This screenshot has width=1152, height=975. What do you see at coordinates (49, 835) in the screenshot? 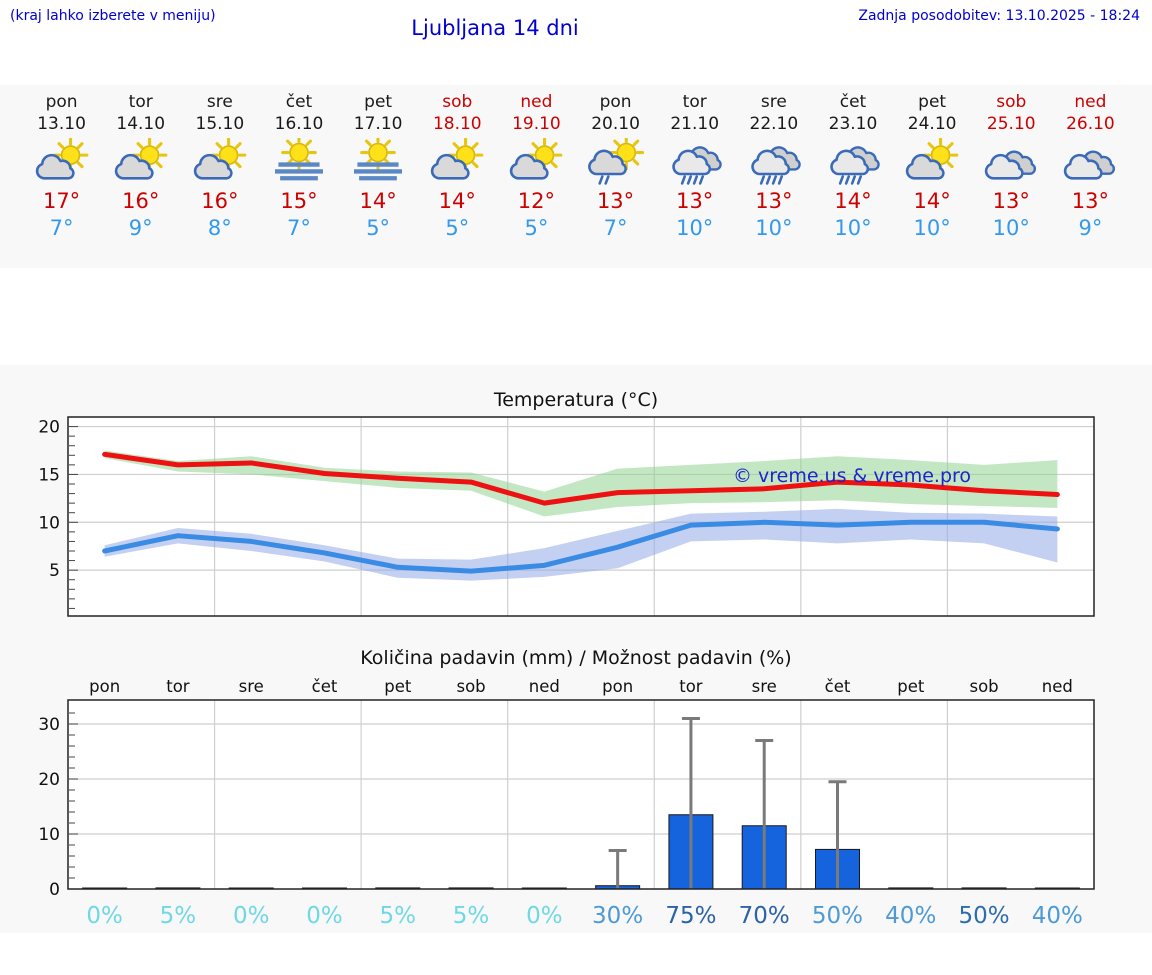
I see `y-tick-label: 10` at bounding box center [49, 835].